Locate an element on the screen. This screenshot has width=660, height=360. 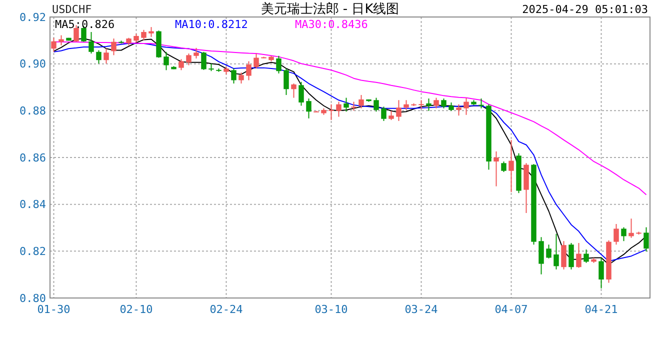
chart-title: 美元瑞士法郎 - 日K线图 is located at coordinates (330, 9).